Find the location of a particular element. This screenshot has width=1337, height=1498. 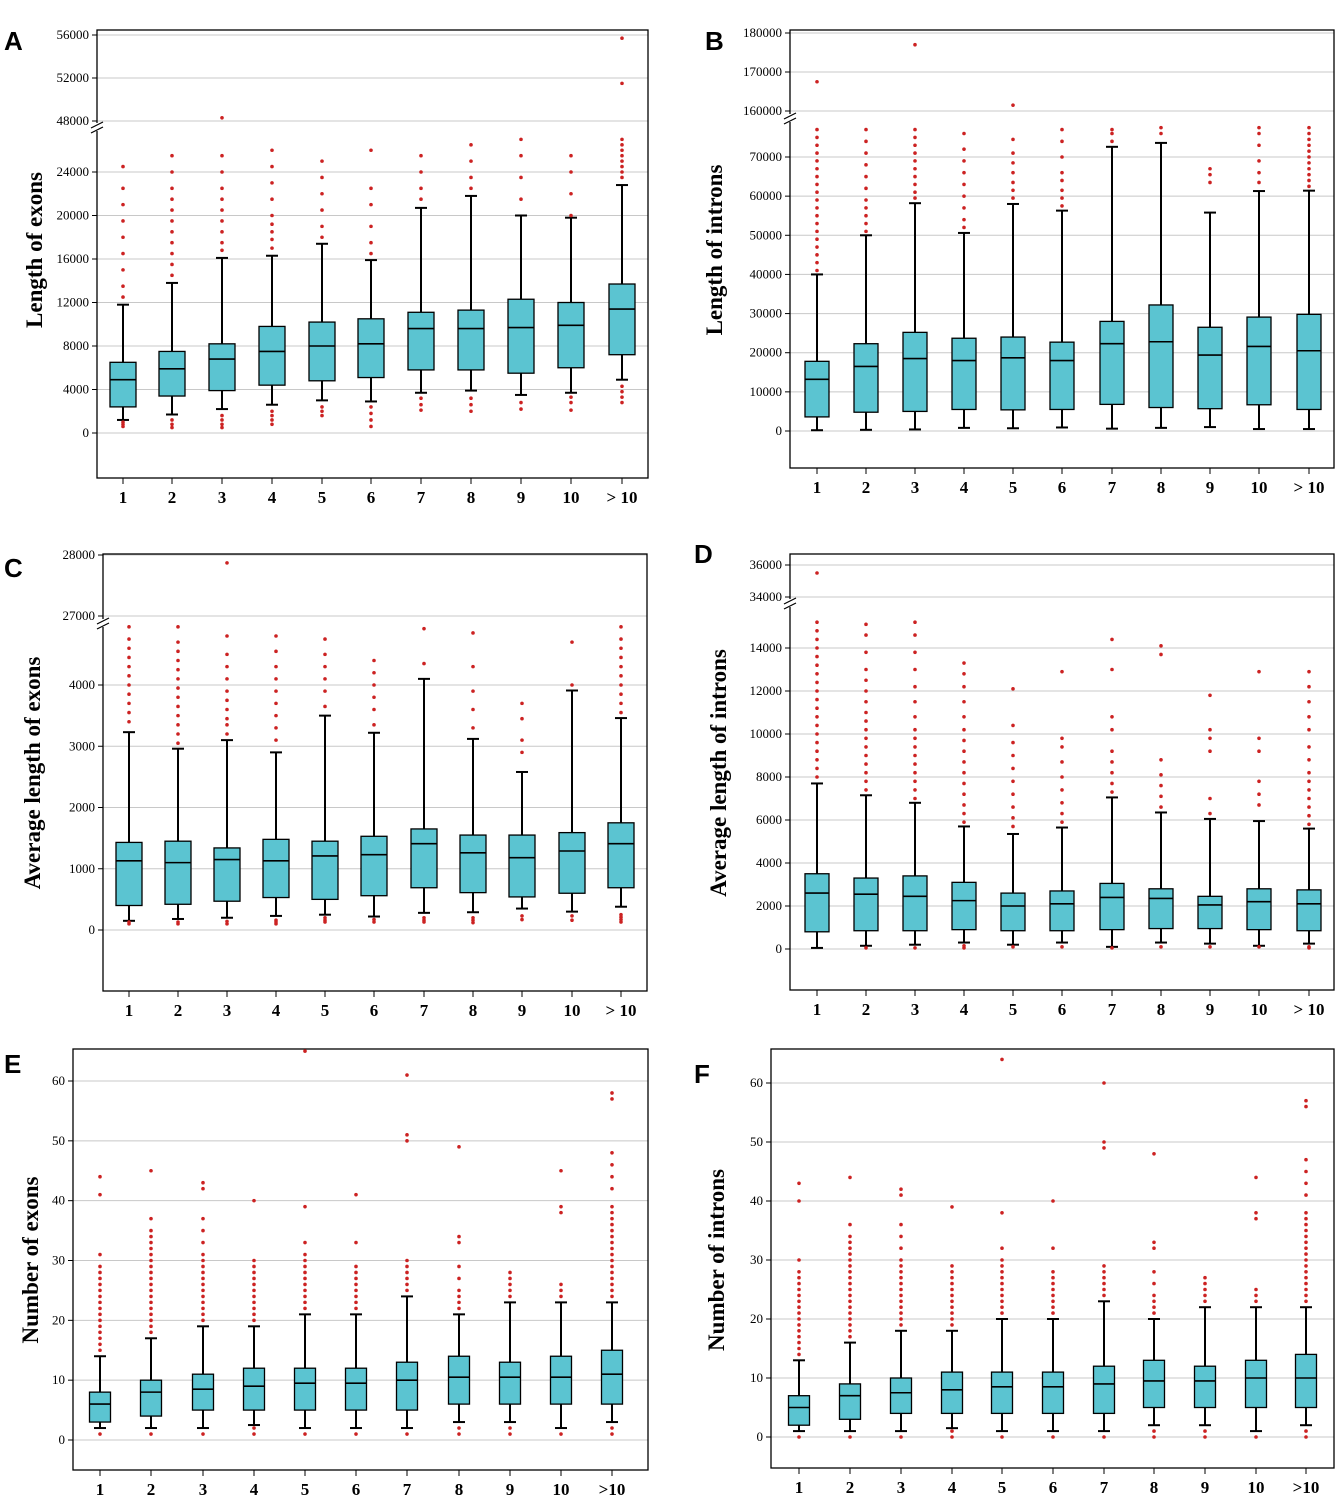

y-tick-label: 24000 is located at coordinates (73, 171).